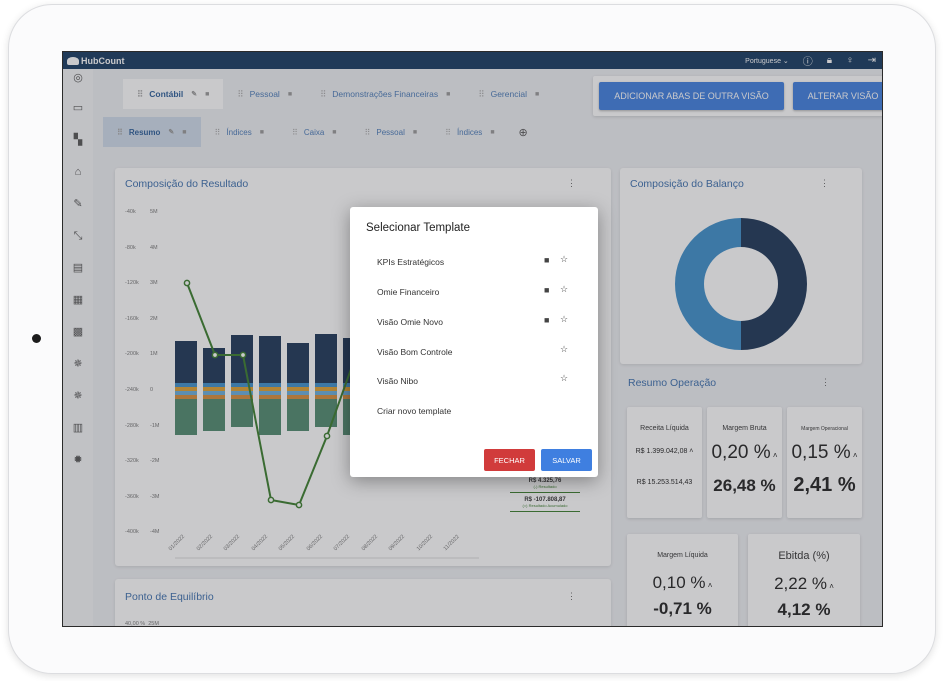  Describe the element at coordinates (804, 609) in the screenshot. I see `kpi-value: 4,12 %` at that location.